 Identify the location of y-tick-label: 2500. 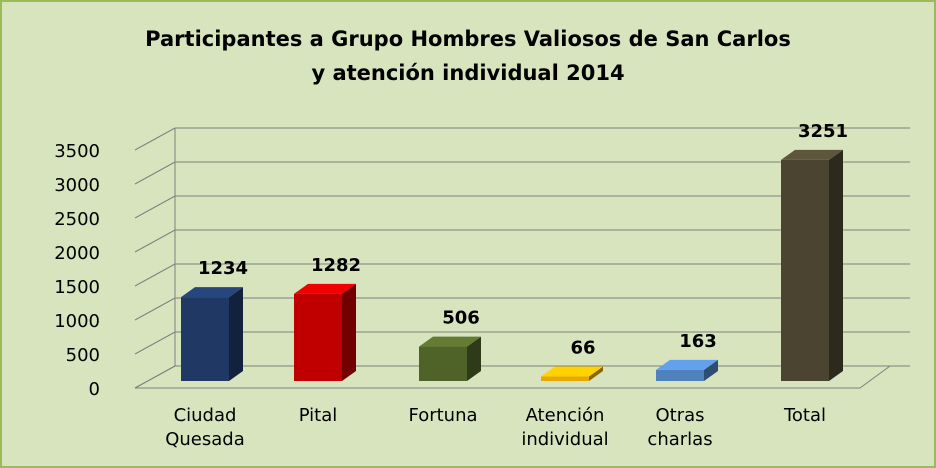
(77, 219).